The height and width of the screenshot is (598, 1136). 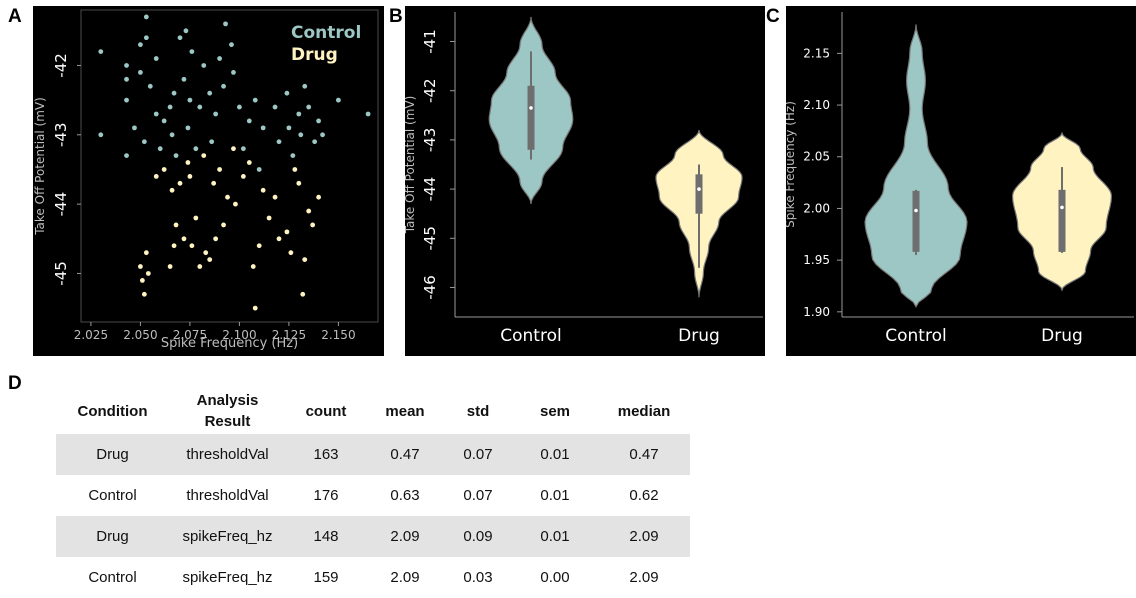 I want to click on table-cell: 0.47, so click(x=405, y=454).